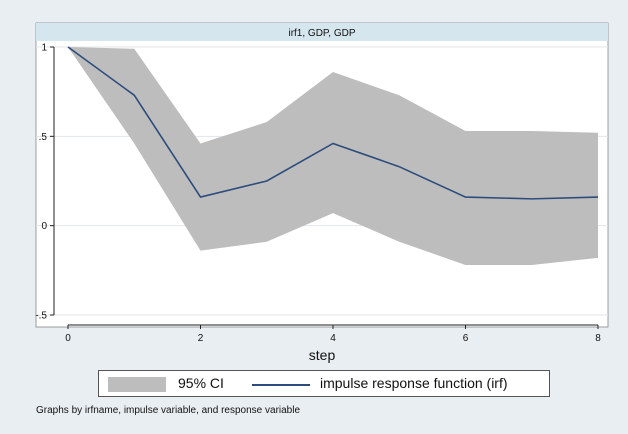 The width and height of the screenshot is (628, 434). What do you see at coordinates (201, 383) in the screenshot?
I see `legend-ci-label: 95% CI` at bounding box center [201, 383].